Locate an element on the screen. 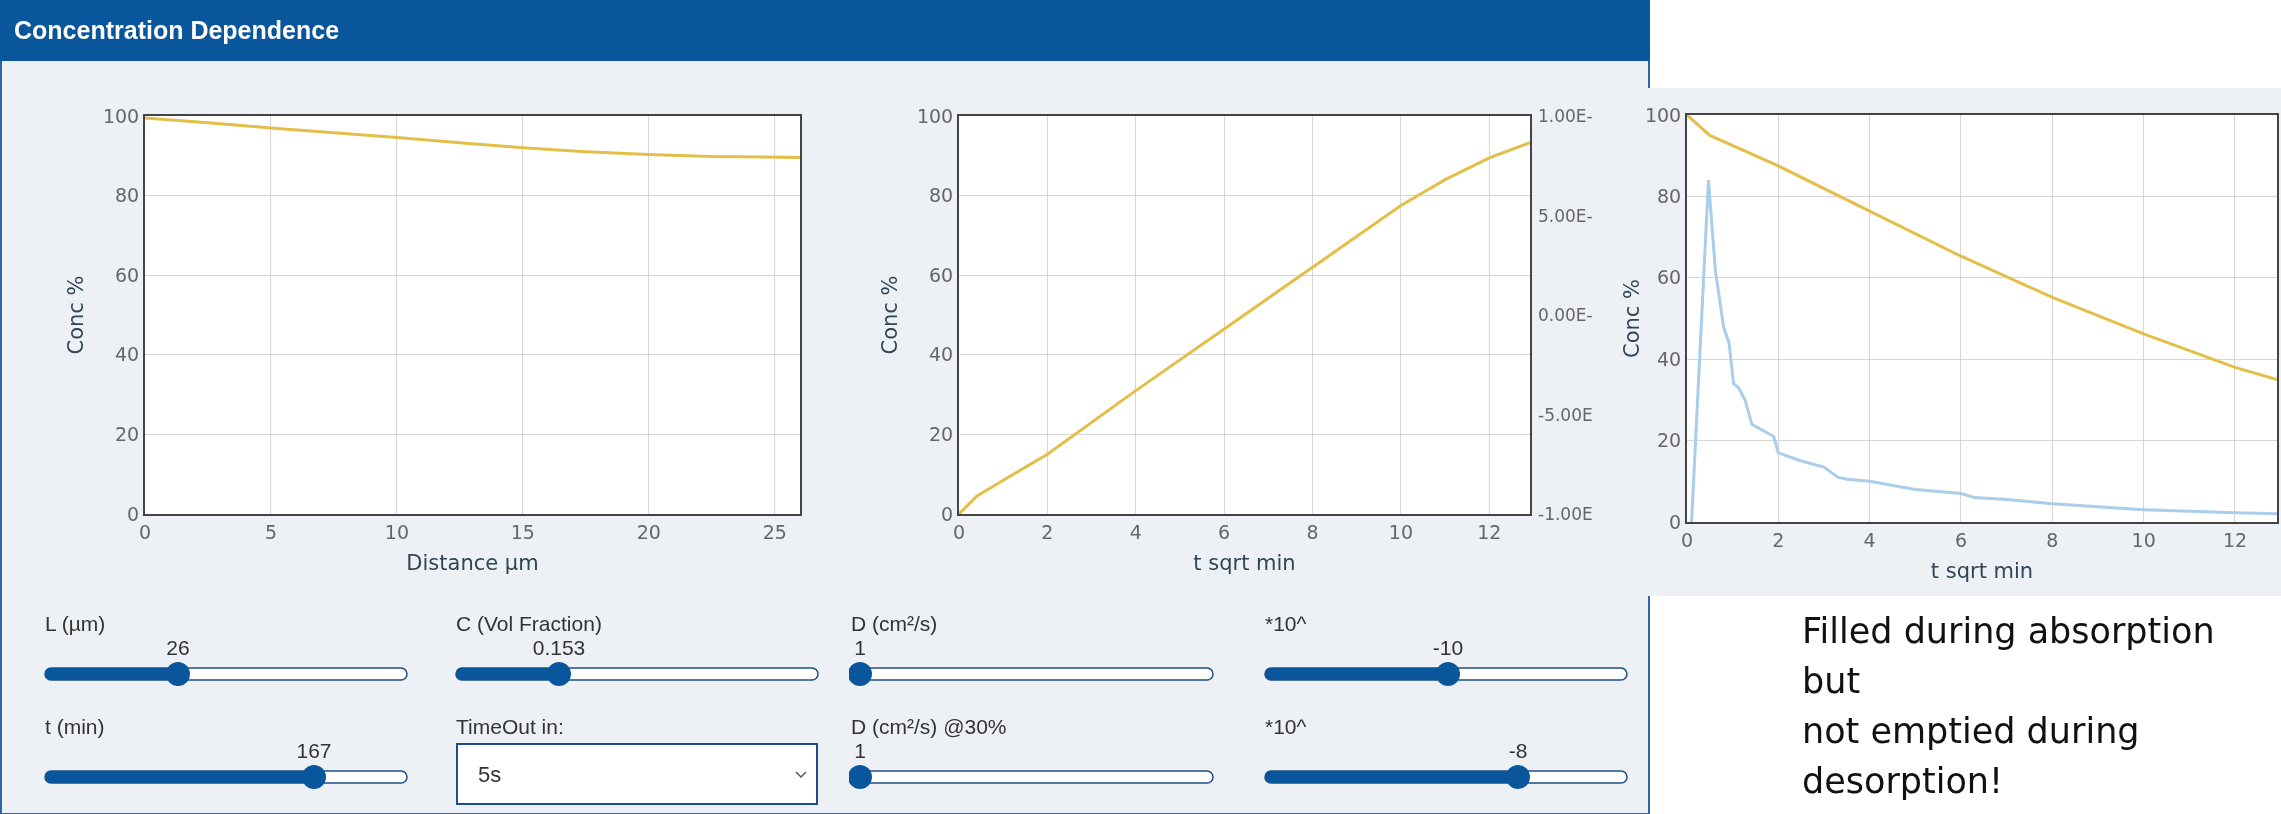 The height and width of the screenshot is (814, 2281). dropdown-field: 5s is located at coordinates (637, 774).